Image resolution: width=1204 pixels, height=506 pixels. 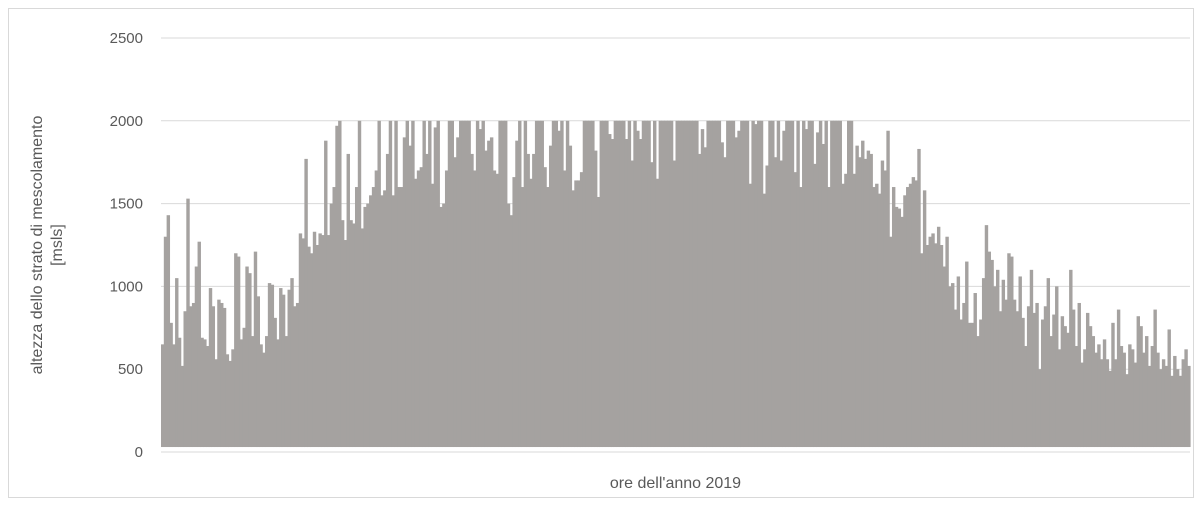 I want to click on y-axis-tick-labels: 0 500 1000 1500 2000 2500, so click(x=126, y=245).